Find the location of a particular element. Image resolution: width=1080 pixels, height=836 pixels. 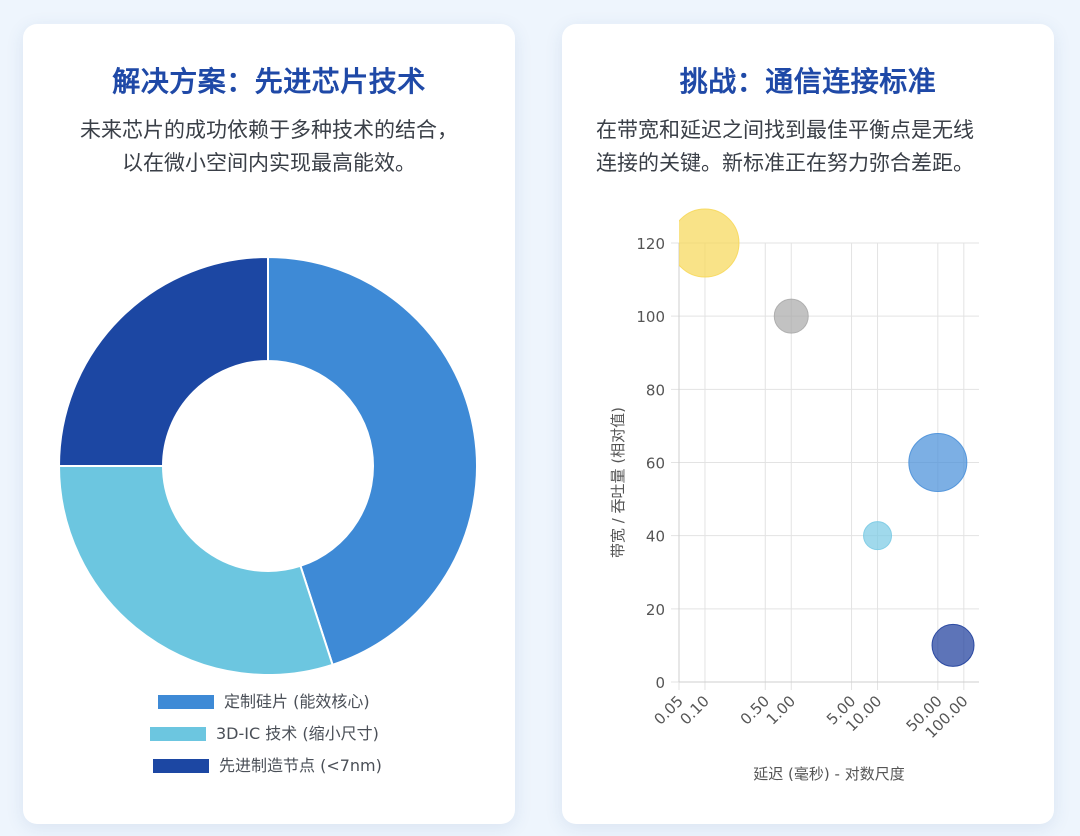

y-tick-label: 40 is located at coordinates (655, 537).